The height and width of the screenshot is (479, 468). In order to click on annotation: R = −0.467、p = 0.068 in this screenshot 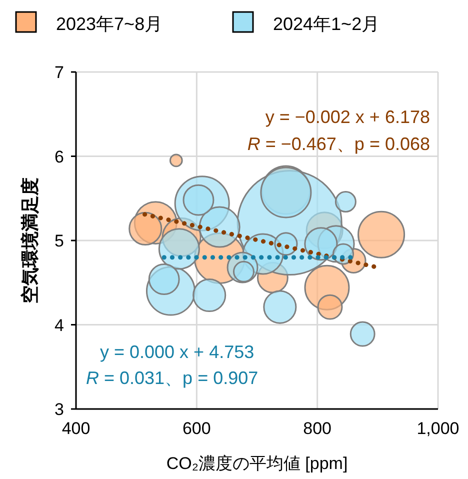, I will do `click(338, 144)`.